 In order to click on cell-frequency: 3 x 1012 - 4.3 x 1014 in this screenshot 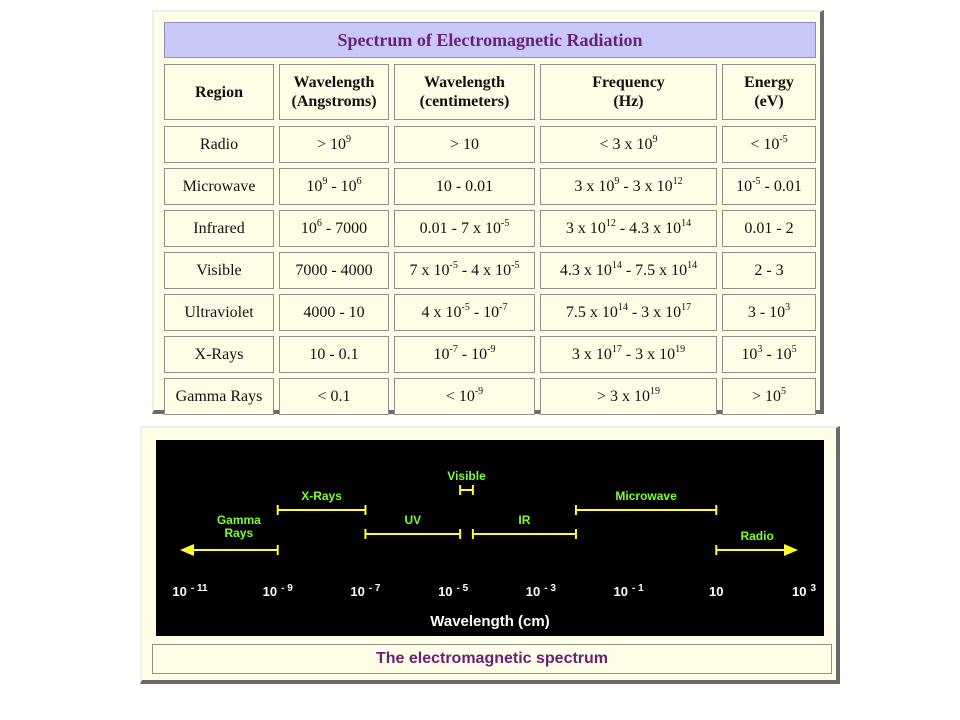, I will do `click(628, 228)`.